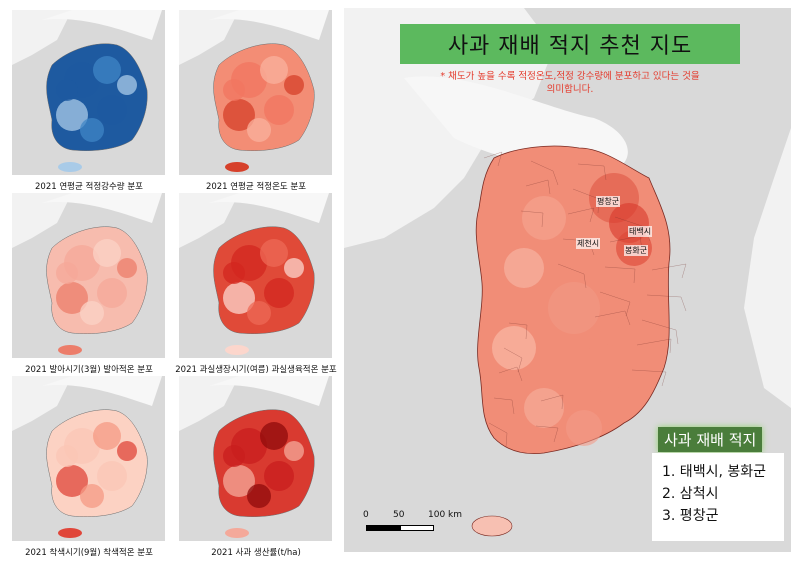 This screenshot has width=800, height=566. Describe the element at coordinates (383, 528) in the screenshot. I see `scale-segment-black` at that location.